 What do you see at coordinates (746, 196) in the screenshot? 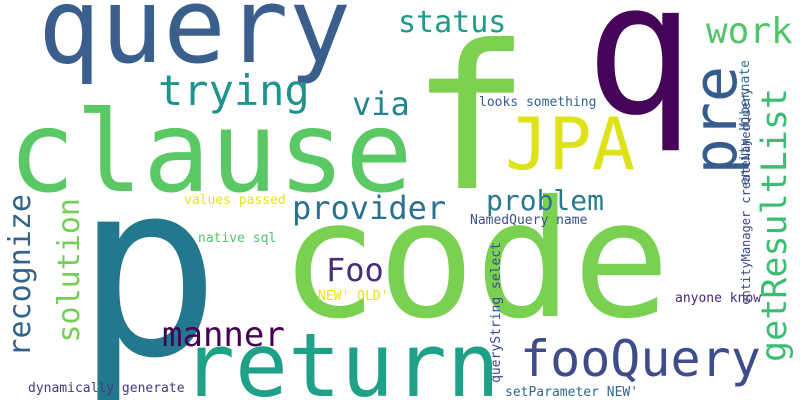
I see `word-entitymanager: entityManager createNamedQuery` at bounding box center [746, 196].